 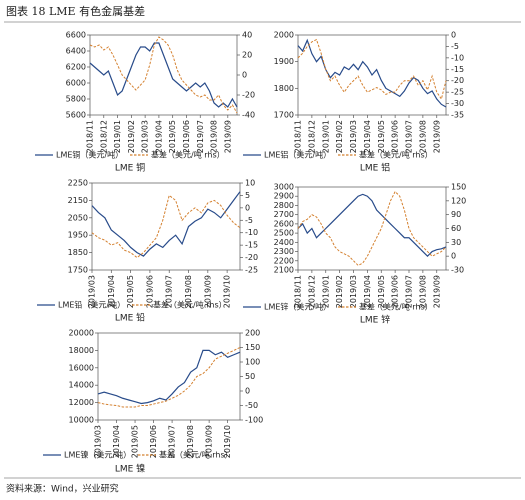 What do you see at coordinates (247, 35) in the screenshot?
I see `y2-tick-label: 40` at bounding box center [247, 35].